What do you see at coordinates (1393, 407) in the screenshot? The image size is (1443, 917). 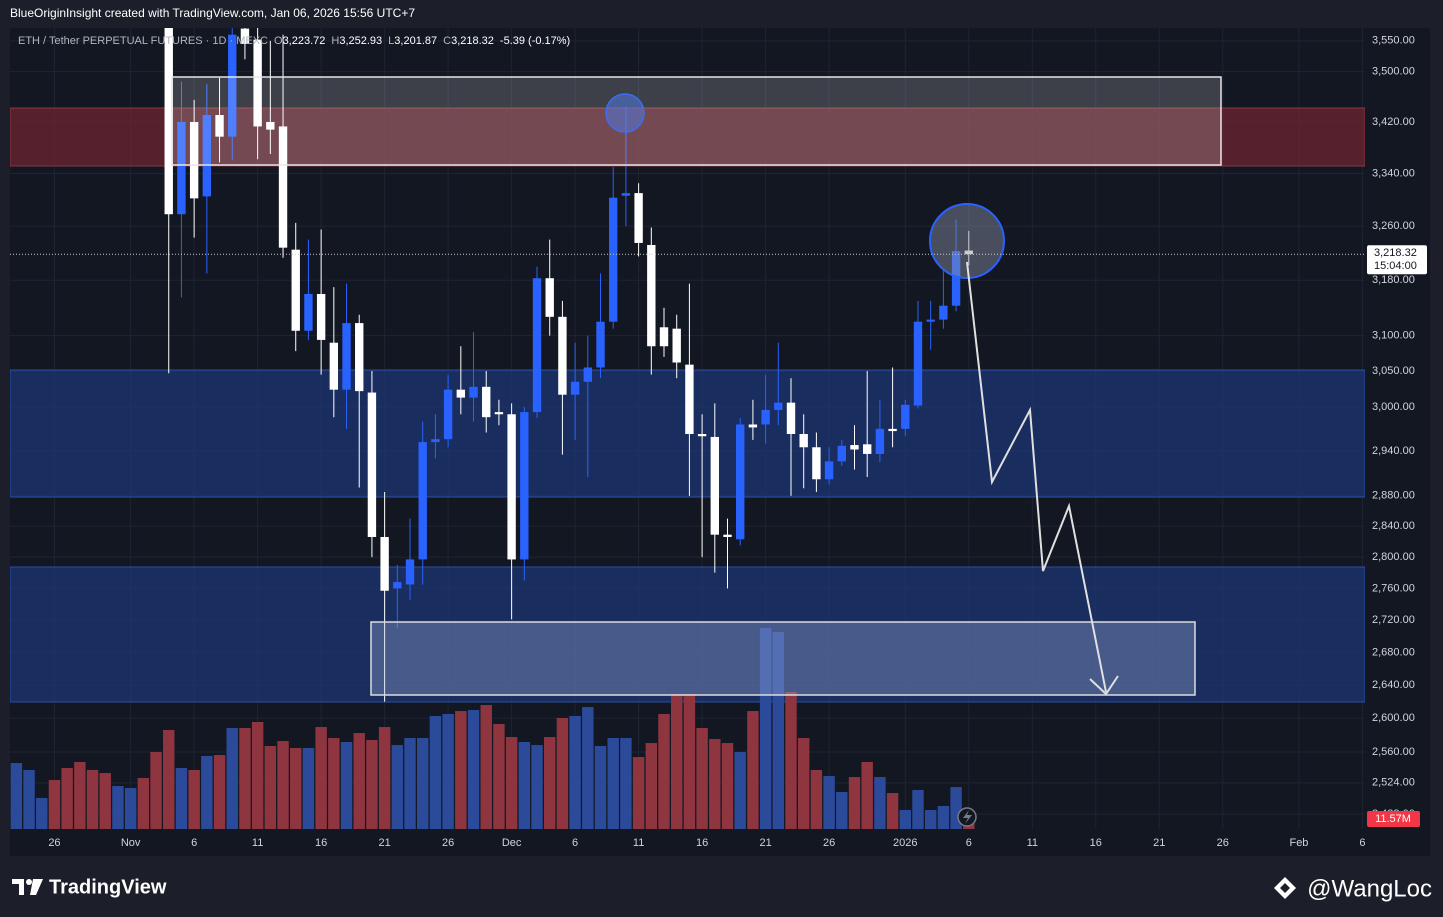 I see `y-tick-label: 3,000.00` at bounding box center [1393, 407].